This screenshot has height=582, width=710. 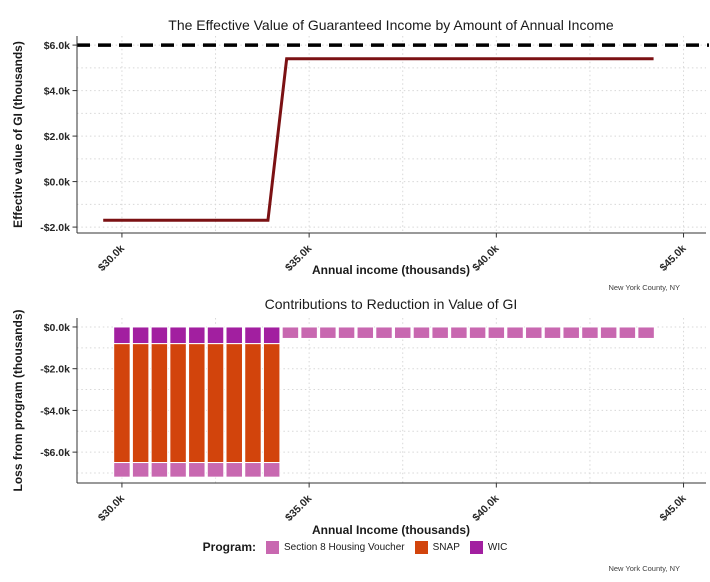 I want to click on legend-title: Program:, so click(x=229, y=547).